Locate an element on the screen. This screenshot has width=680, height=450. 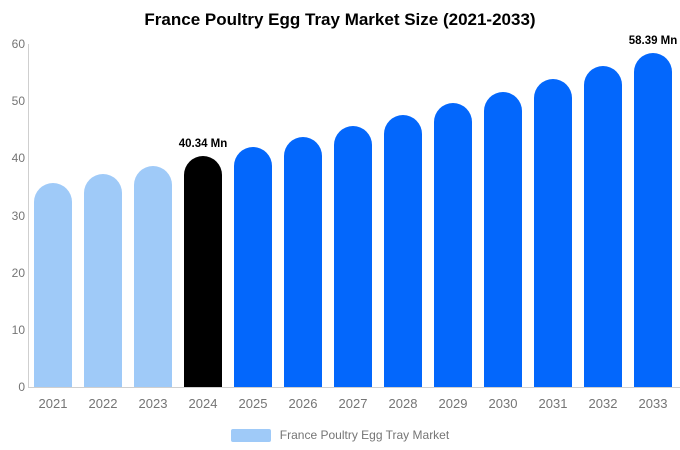
legend: France Poultry Egg Tray Market is located at coordinates (340, 435).